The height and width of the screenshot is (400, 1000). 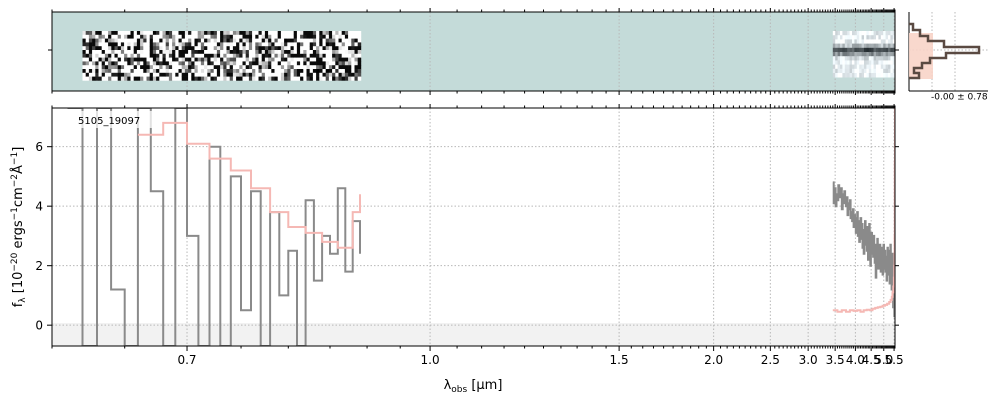 I want to click on profile-line, so click(x=945, y=51).